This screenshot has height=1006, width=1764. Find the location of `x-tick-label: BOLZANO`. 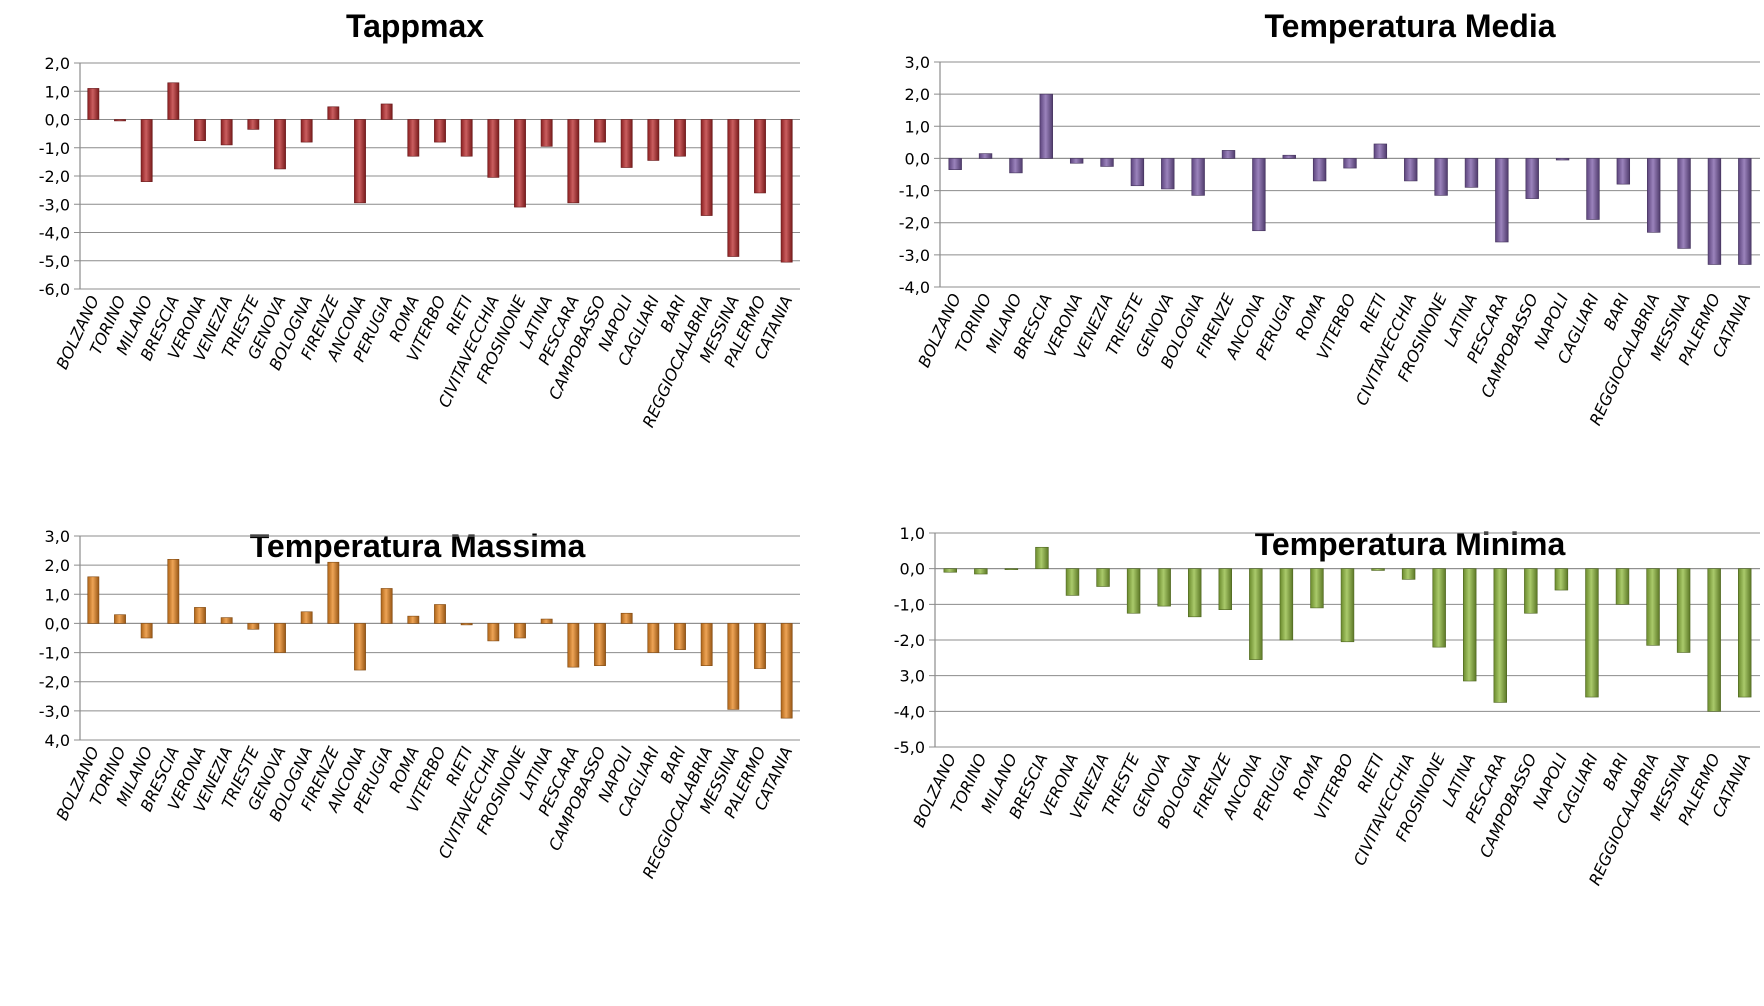

x-tick-label: BOLZANO is located at coordinates (934, 791).